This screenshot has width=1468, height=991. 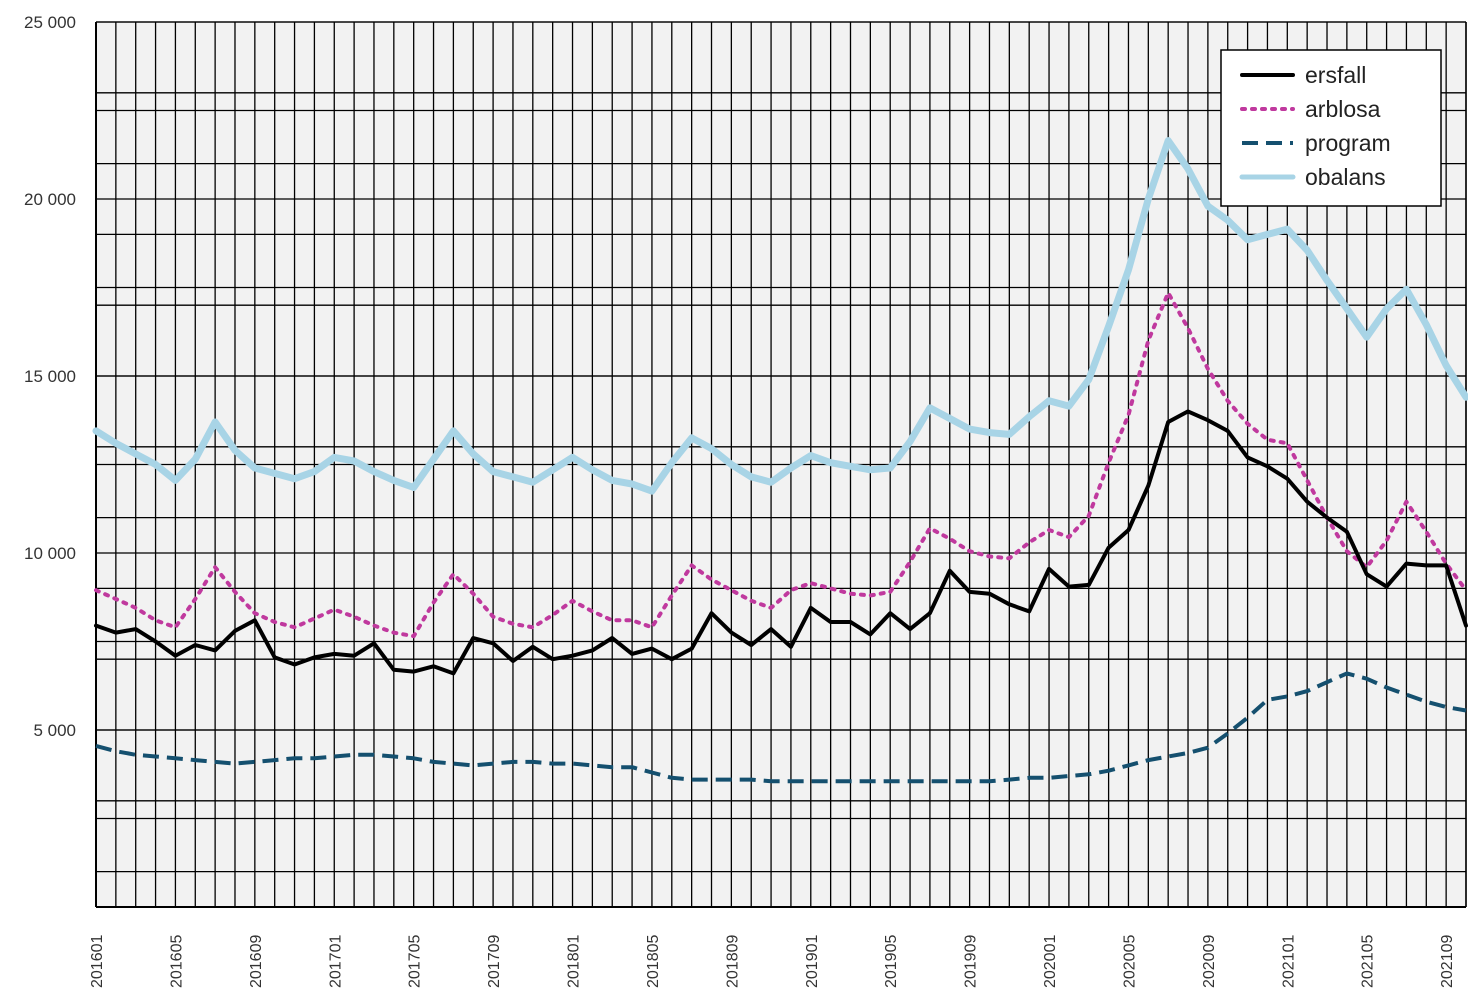 I want to click on x-tick-label: 201909, so click(x=971, y=961).